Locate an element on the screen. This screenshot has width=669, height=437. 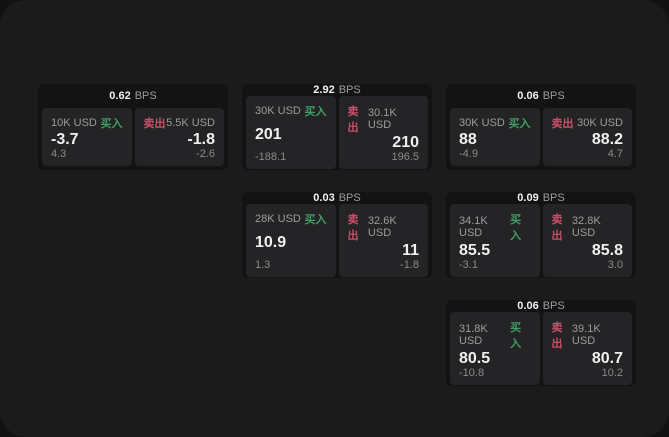
sell-amount: 39.1K USD is located at coordinates (586, 335).